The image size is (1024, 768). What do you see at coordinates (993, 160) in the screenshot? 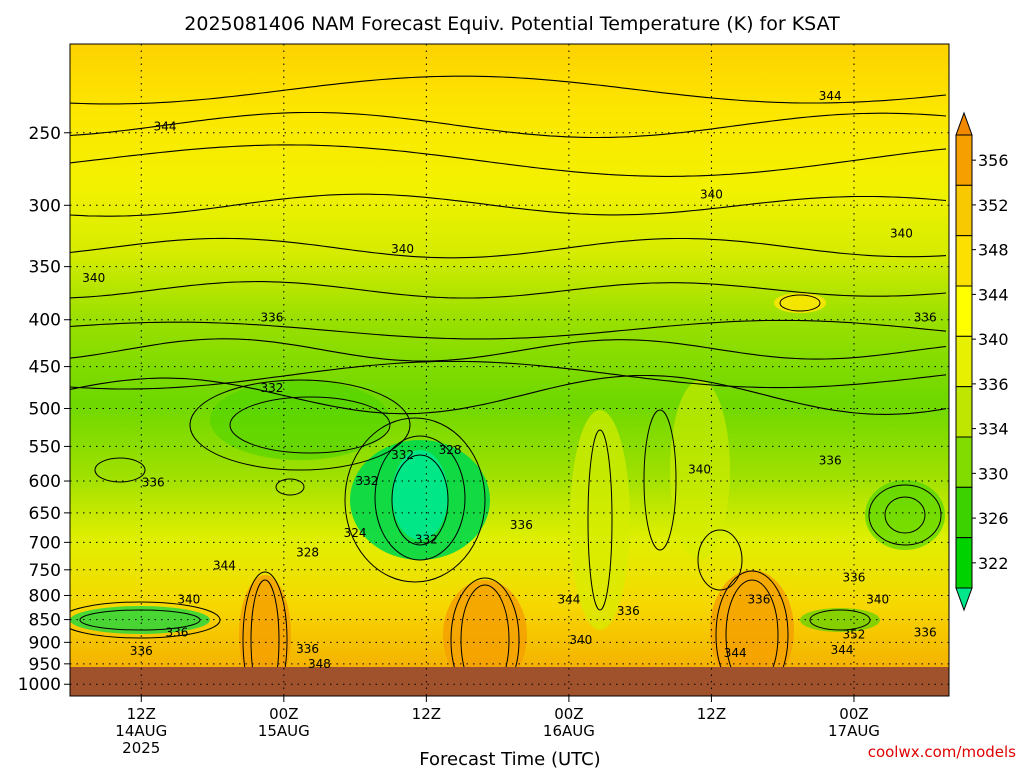
I see `colorbar-label: 356` at bounding box center [993, 160].